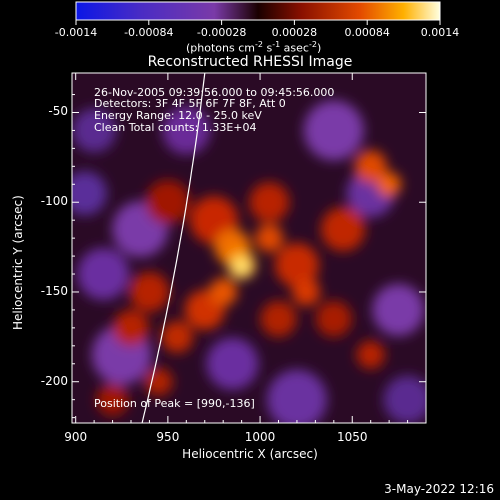  Describe the element at coordinates (190, 103) in the screenshot. I see `annotation-detectors: Detectors: 3F 4F 5F 6F 7F 8F, Att 0` at that location.